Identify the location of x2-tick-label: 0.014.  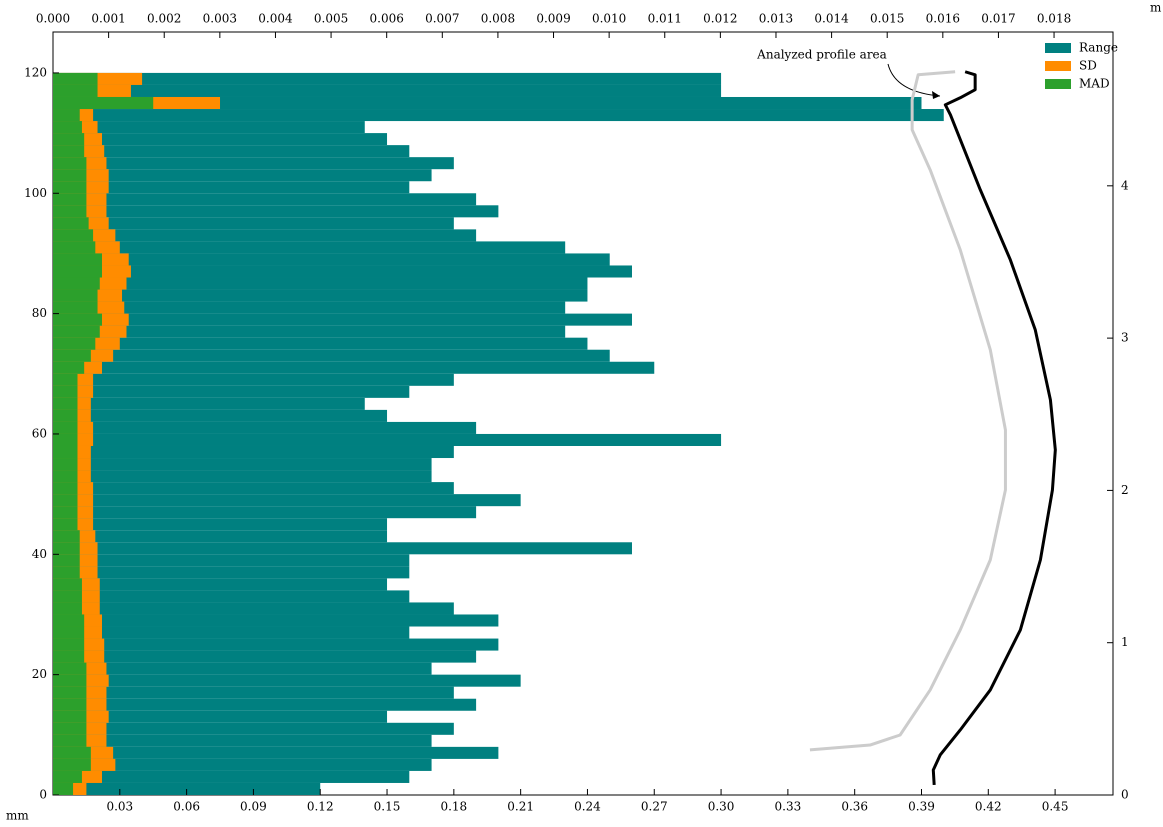
(831, 19).